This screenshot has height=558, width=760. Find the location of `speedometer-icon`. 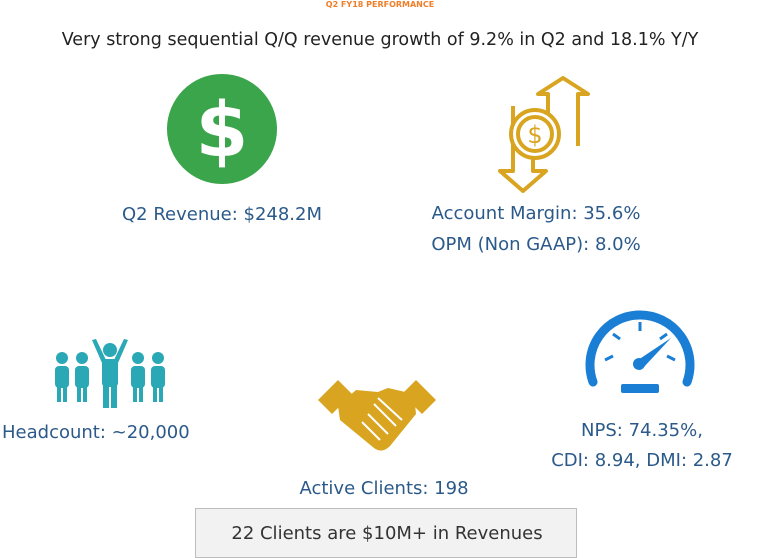

speedometer-icon is located at coordinates (640, 351).